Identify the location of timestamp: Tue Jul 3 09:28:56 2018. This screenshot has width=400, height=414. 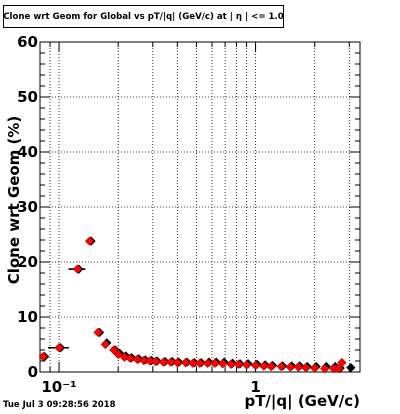
(59, 405).